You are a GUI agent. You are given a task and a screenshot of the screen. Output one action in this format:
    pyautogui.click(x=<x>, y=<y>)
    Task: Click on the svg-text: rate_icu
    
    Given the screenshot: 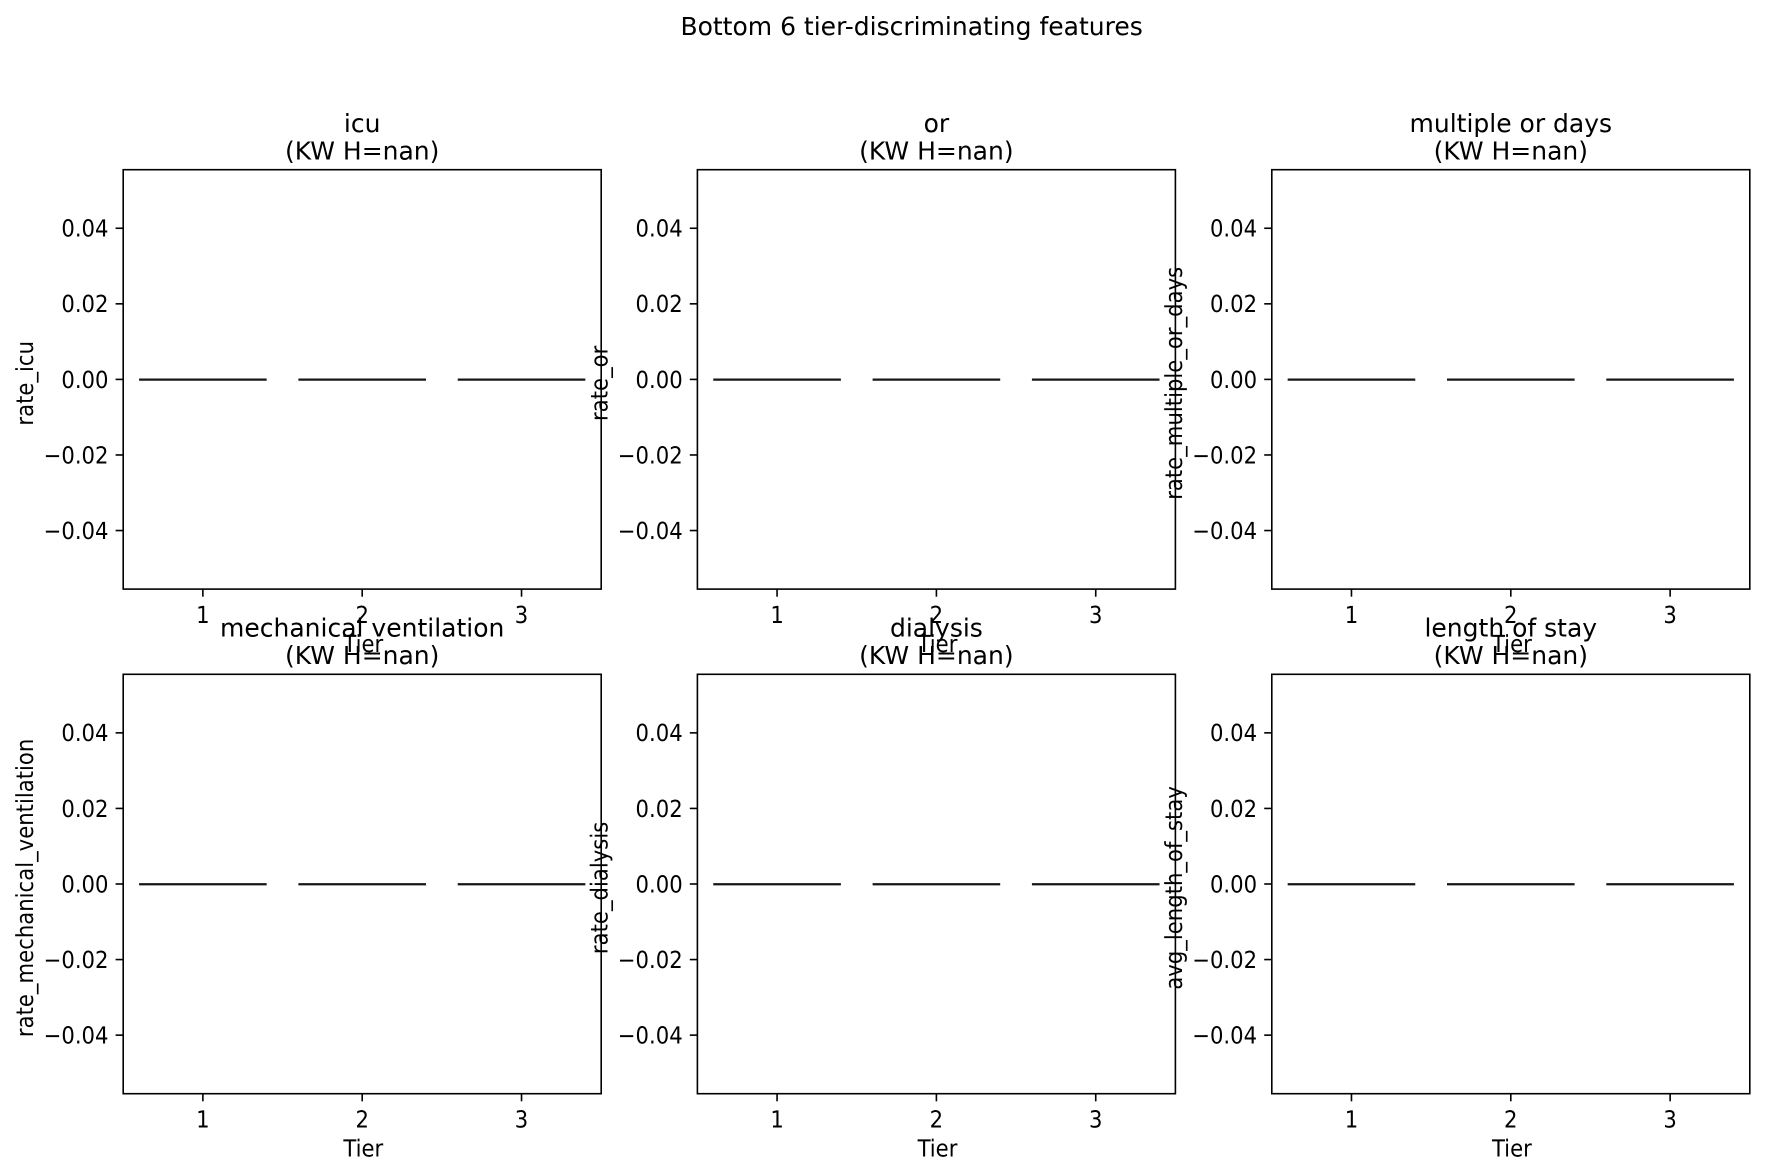 What is the action you would take?
    pyautogui.click(x=25, y=383)
    